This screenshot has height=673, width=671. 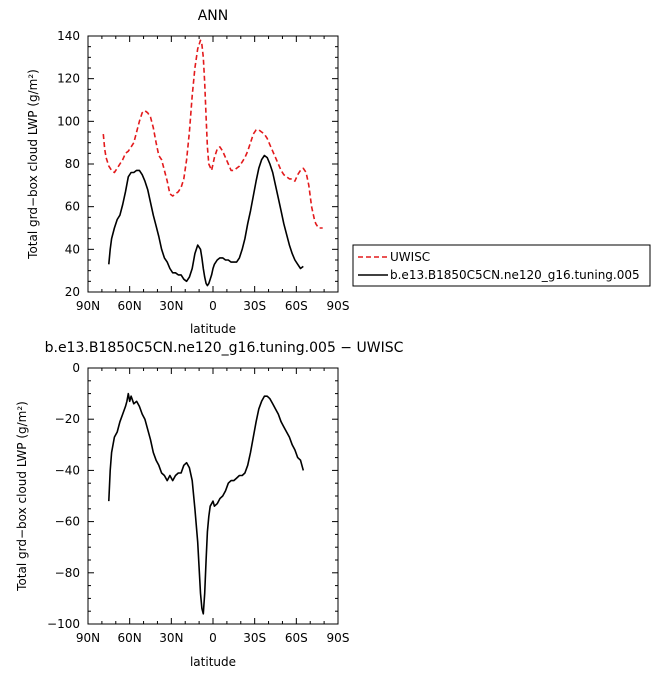 What do you see at coordinates (410, 257) in the screenshot?
I see `legend-label-uwisc: UWISC` at bounding box center [410, 257].